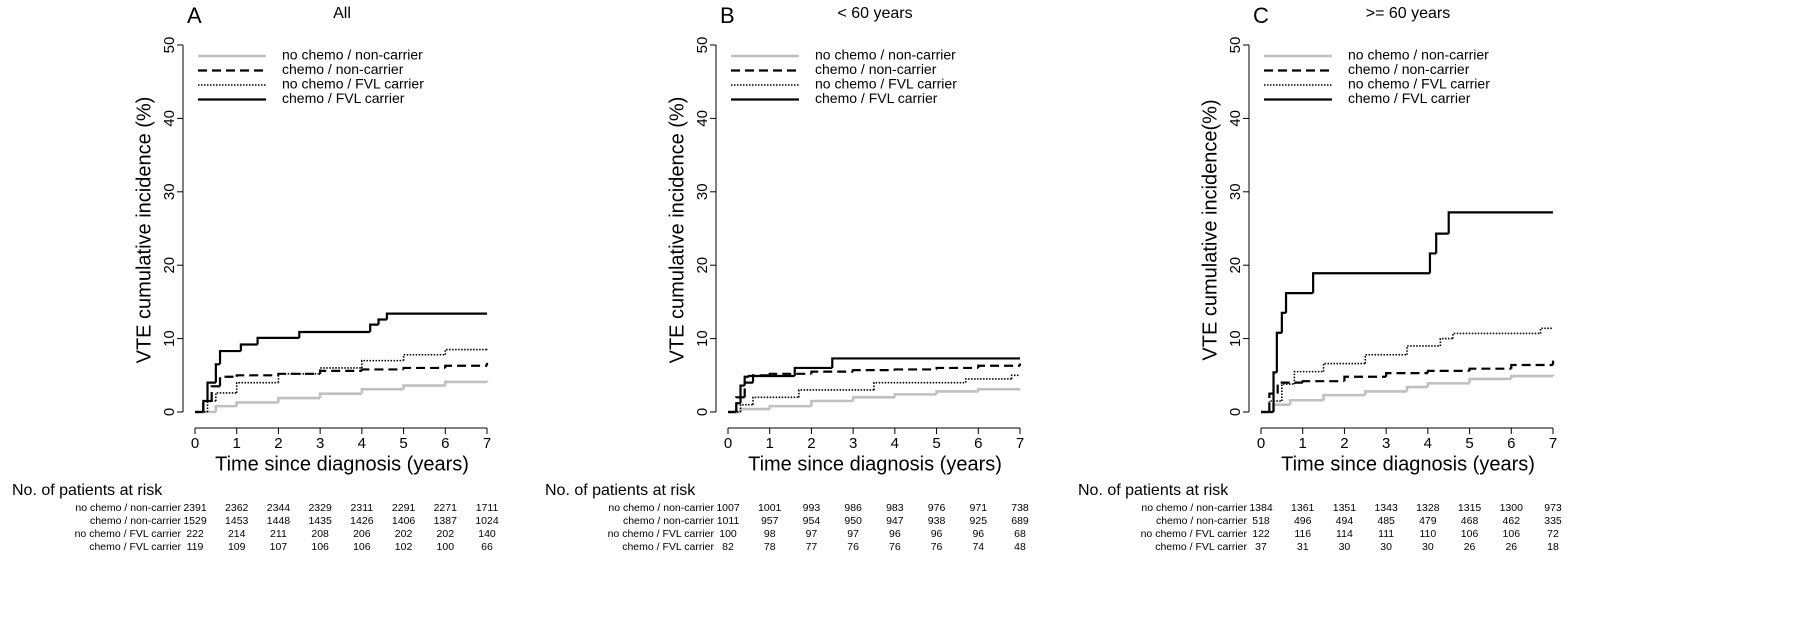 This screenshot has height=637, width=1801. I want to click on y-tick-label: 30, so click(1235, 191).